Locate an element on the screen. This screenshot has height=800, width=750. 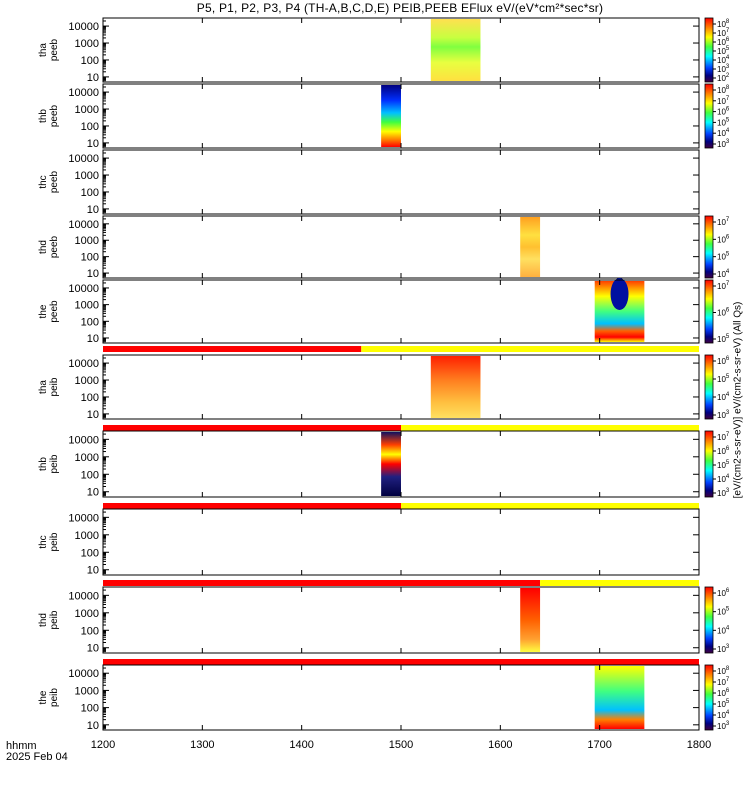
panel-label: thdpeeb is located at coordinates (49, 246).